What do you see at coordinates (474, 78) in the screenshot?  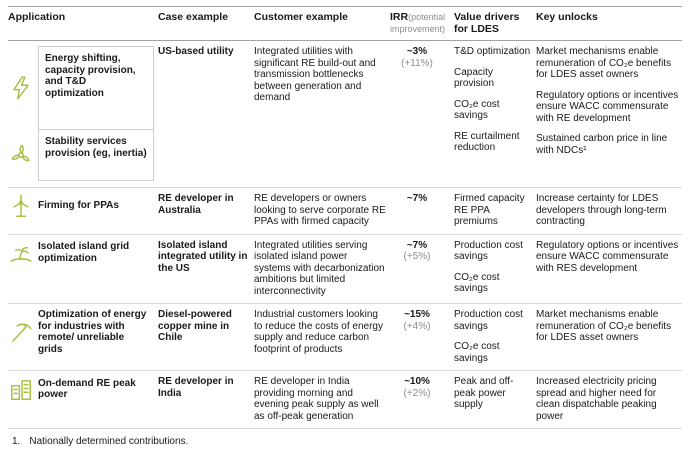 I see `value-driver: Capacity provision` at bounding box center [474, 78].